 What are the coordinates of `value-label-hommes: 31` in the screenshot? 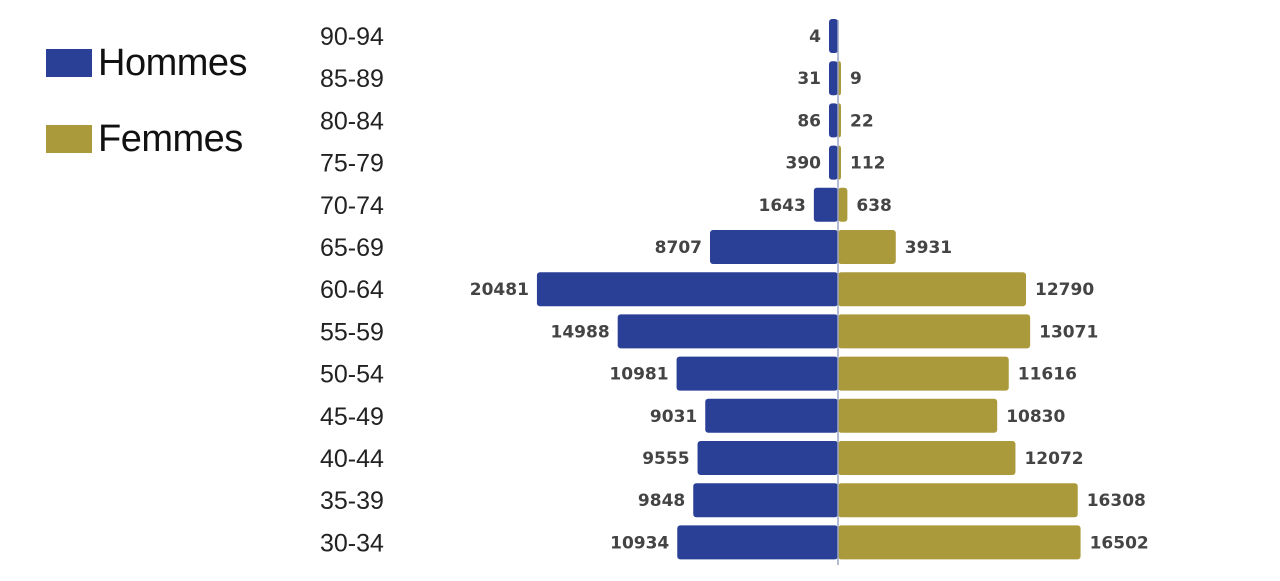 It's located at (809, 79).